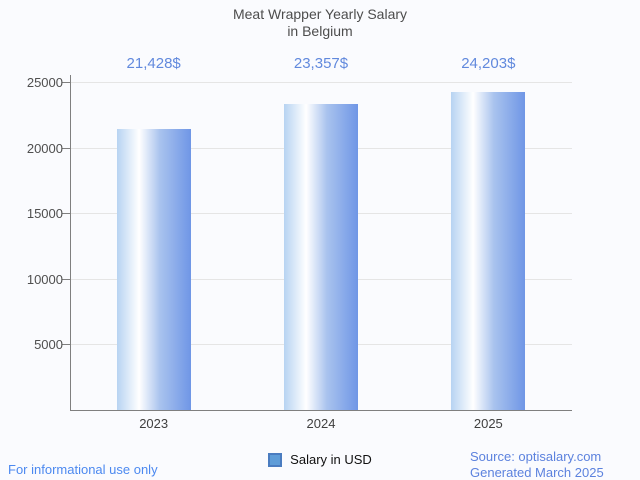  Describe the element at coordinates (48, 345) in the screenshot. I see `y-axis-label-5000: 5000` at that location.